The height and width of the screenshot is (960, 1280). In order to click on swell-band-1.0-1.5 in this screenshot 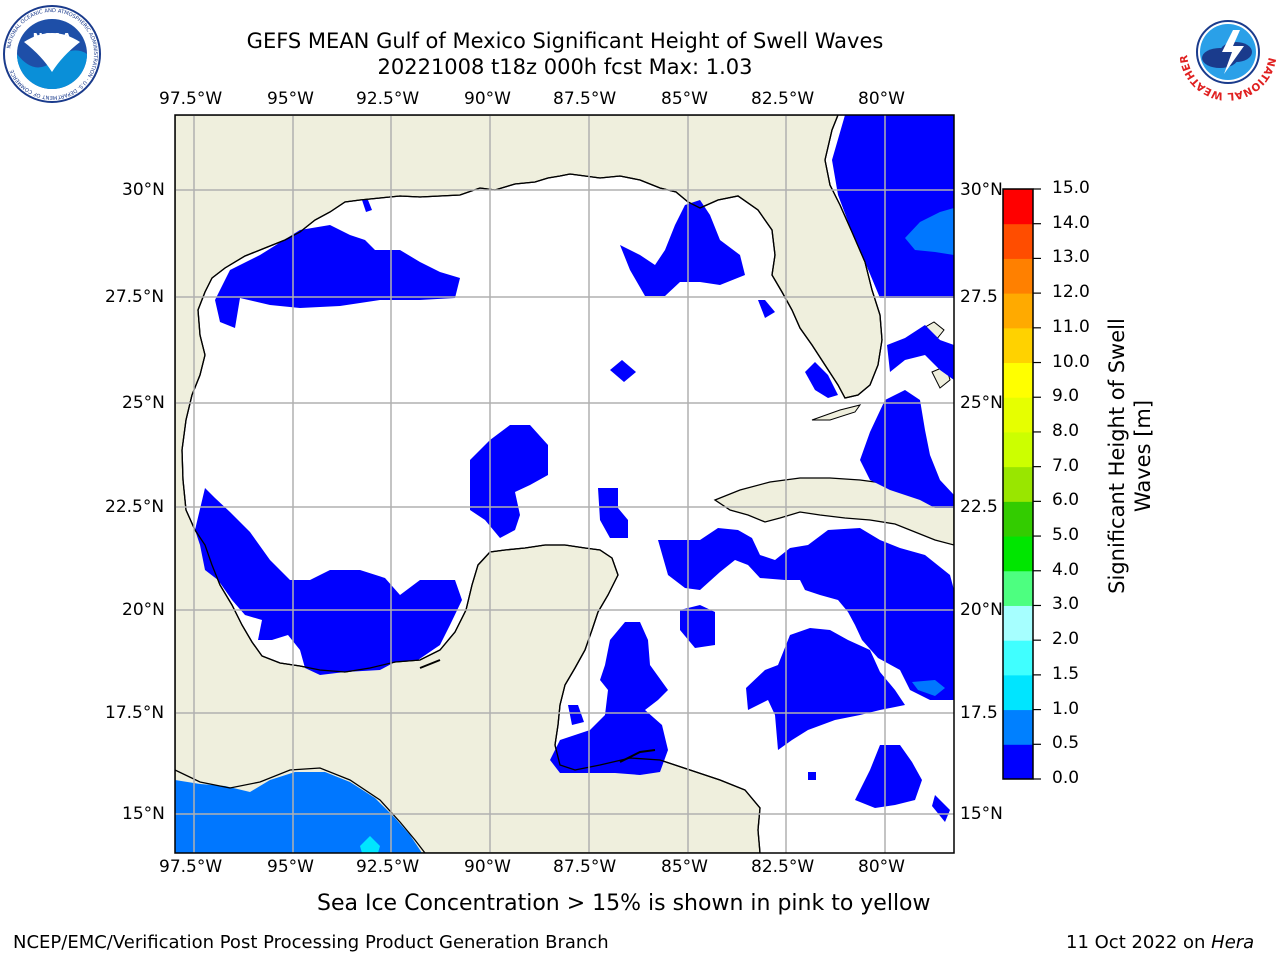, I will do `click(370, 844)`.